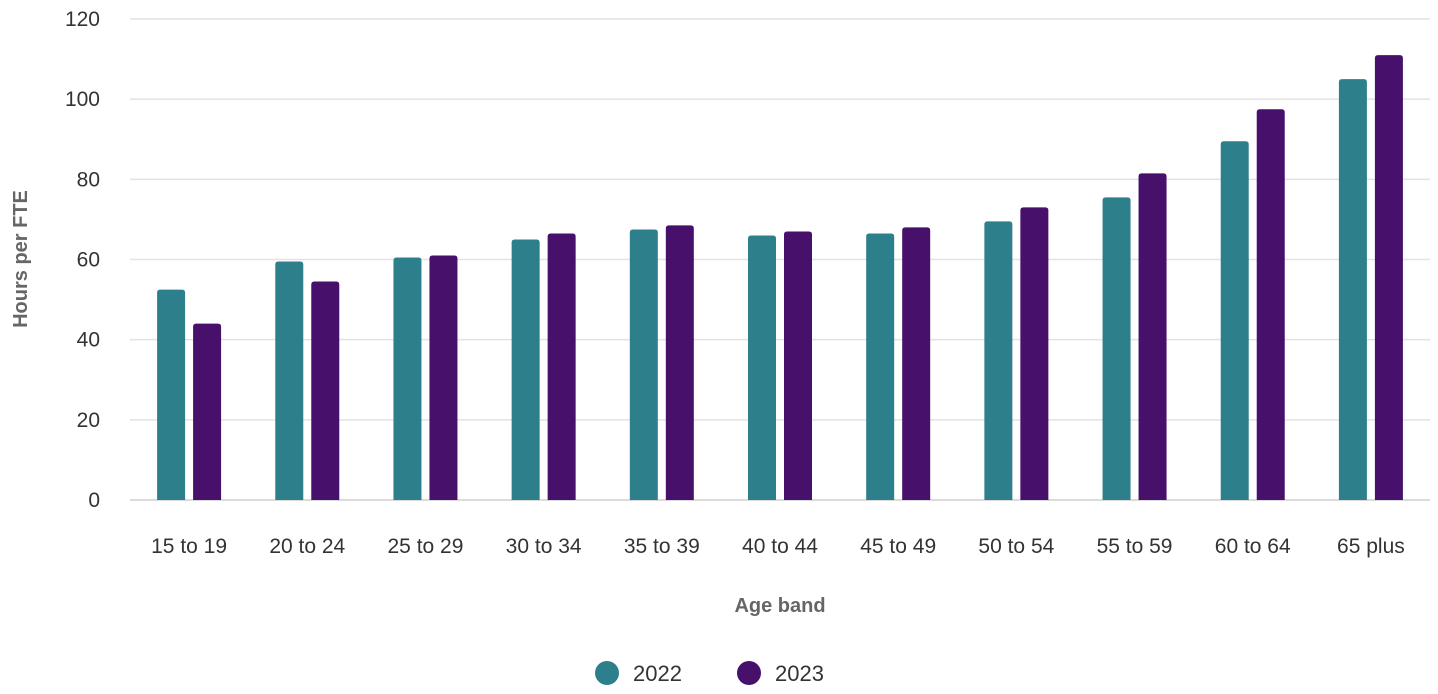 This screenshot has width=1438, height=694. Describe the element at coordinates (1135, 546) in the screenshot. I see `x-tick-label: 55 to 59` at that location.